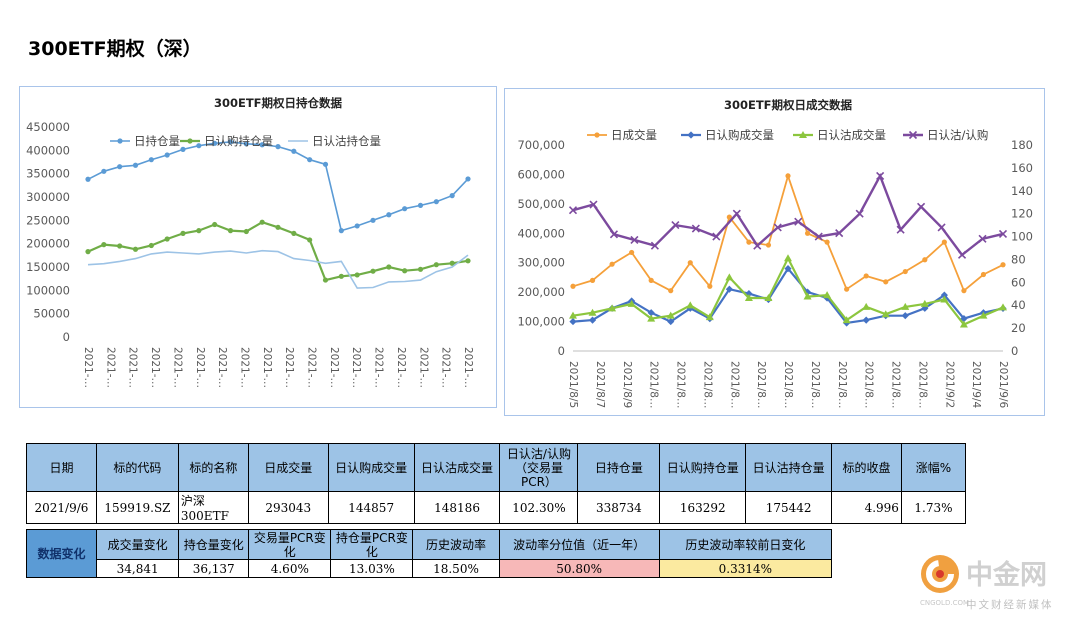  I want to click on column-header: 标的收盘, so click(866, 467).